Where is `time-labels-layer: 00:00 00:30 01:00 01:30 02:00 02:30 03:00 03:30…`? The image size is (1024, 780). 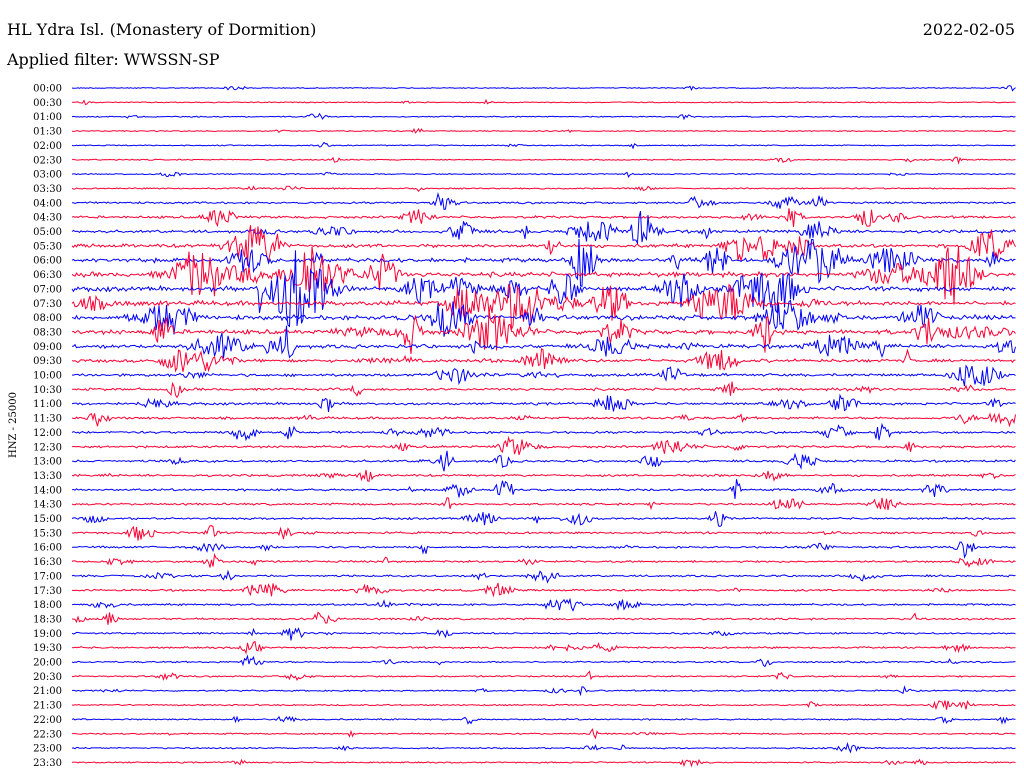
time-labels-layer: 00:00 00:30 01:00 01:30 02:00 02:30 03:00 03:30… is located at coordinates (47, 426).